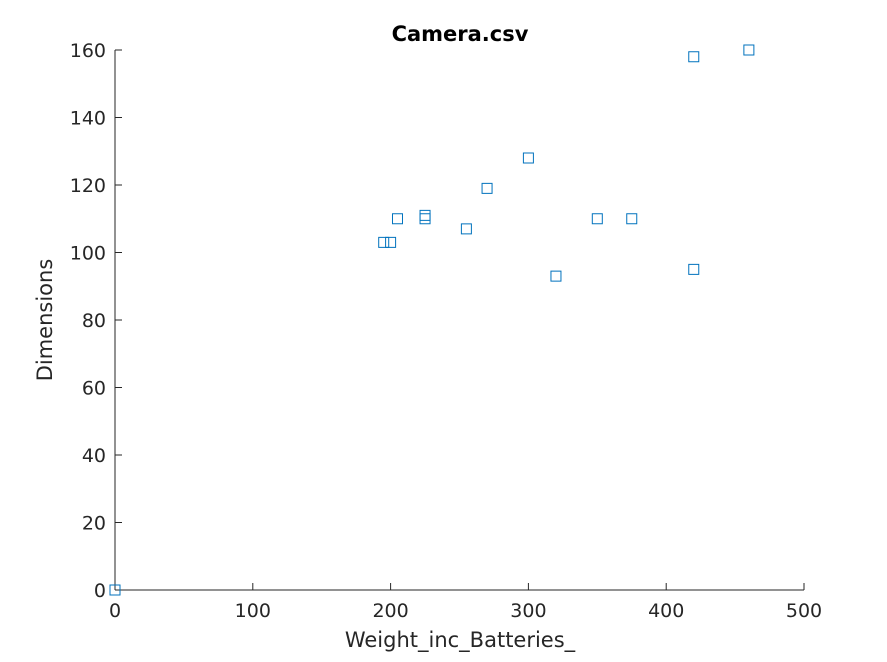 This screenshot has width=887, height=662. I want to click on y-tick-label: 160, so click(88, 51).